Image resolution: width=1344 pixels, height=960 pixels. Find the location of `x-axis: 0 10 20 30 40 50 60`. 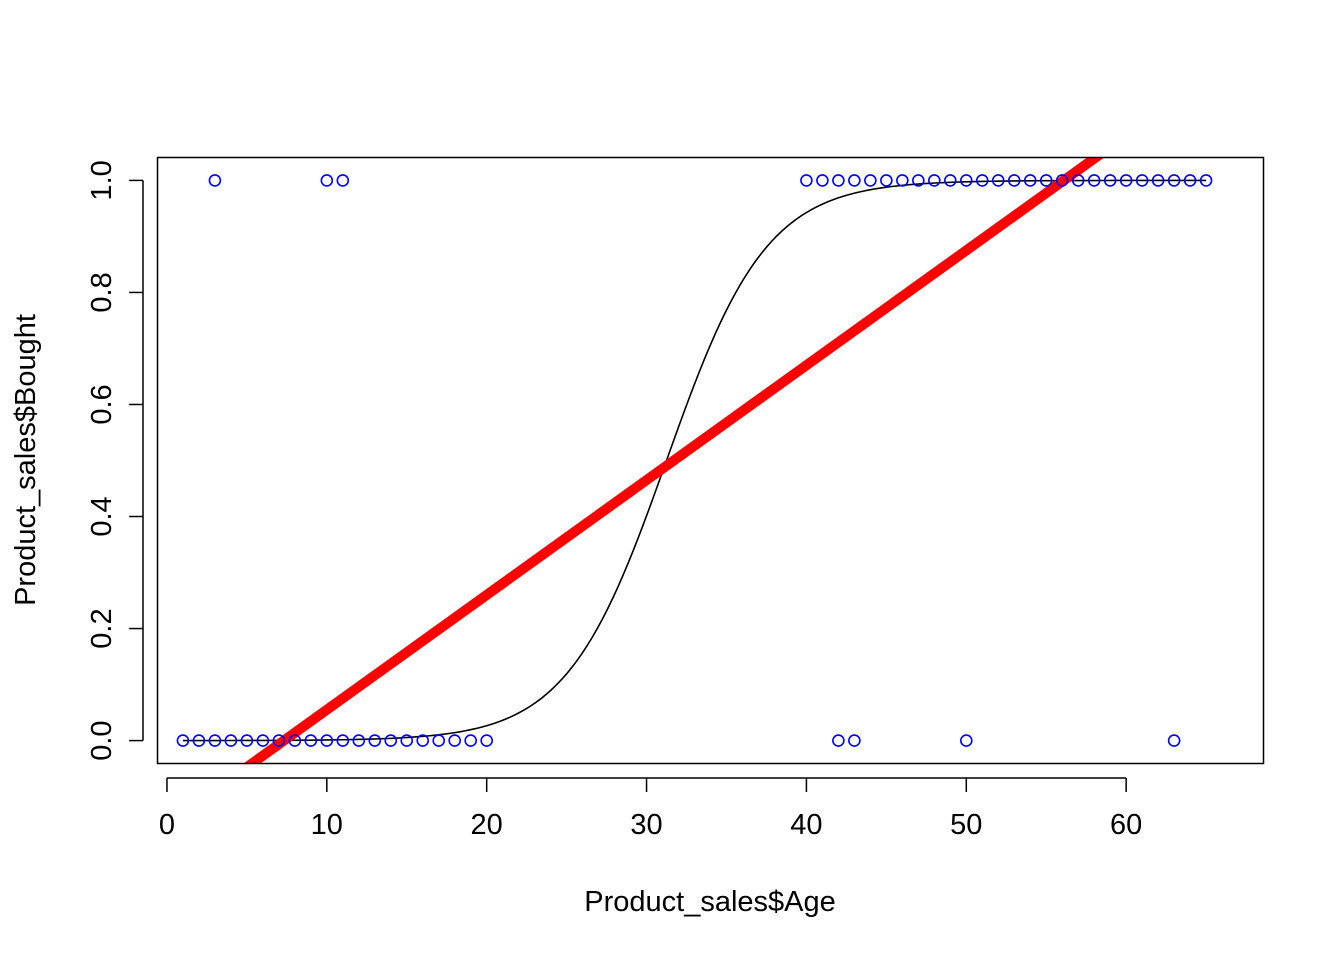

x-axis: 0 10 20 30 40 50 60 is located at coordinates (650, 809).